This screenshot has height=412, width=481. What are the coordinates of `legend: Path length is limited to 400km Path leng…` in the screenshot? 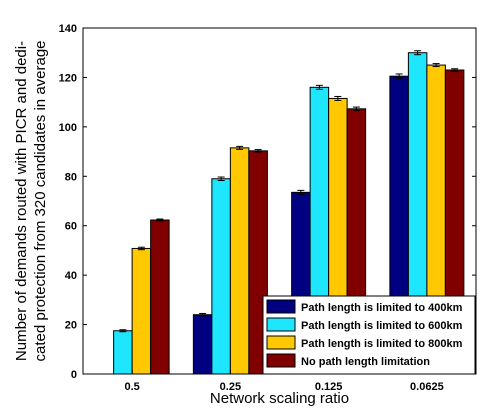 It's located at (369, 335).